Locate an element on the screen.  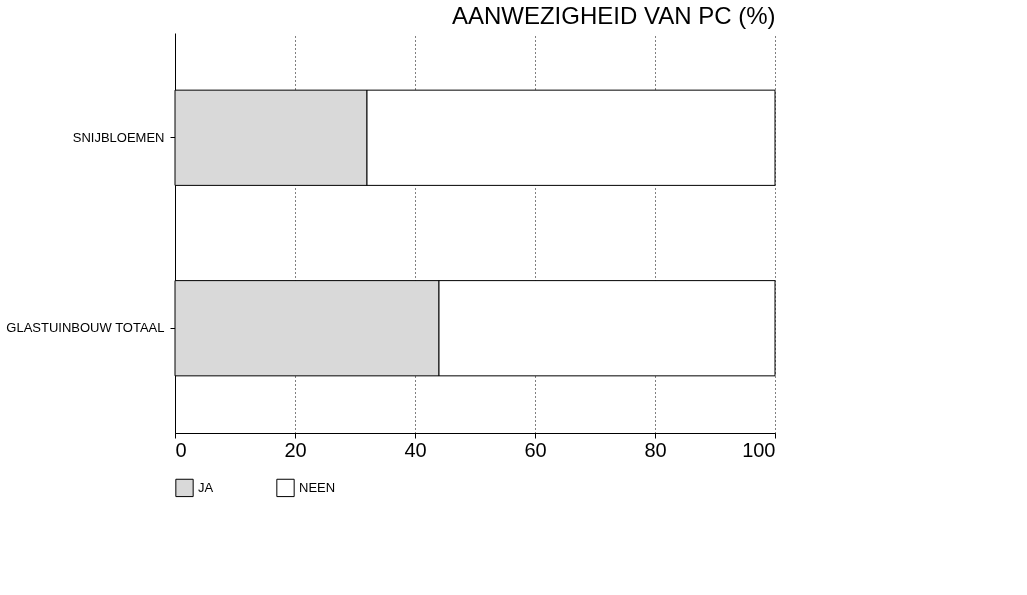
x-tick-label: 100 is located at coordinates (759, 449).